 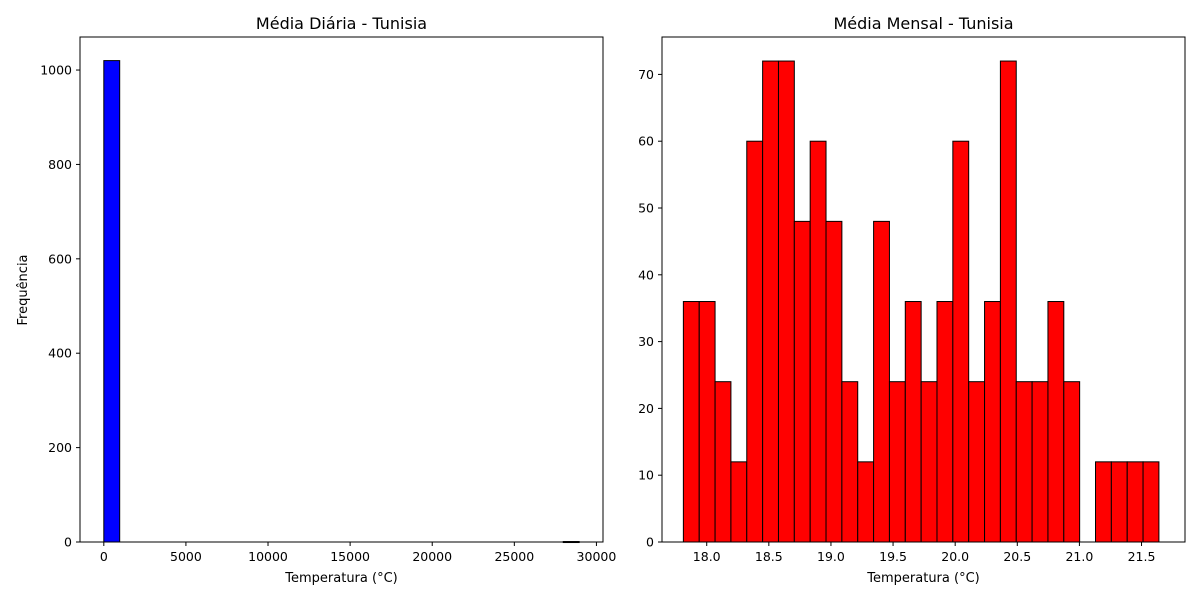 I want to click on monthly-x-tick-label: 20.0, so click(x=955, y=556).